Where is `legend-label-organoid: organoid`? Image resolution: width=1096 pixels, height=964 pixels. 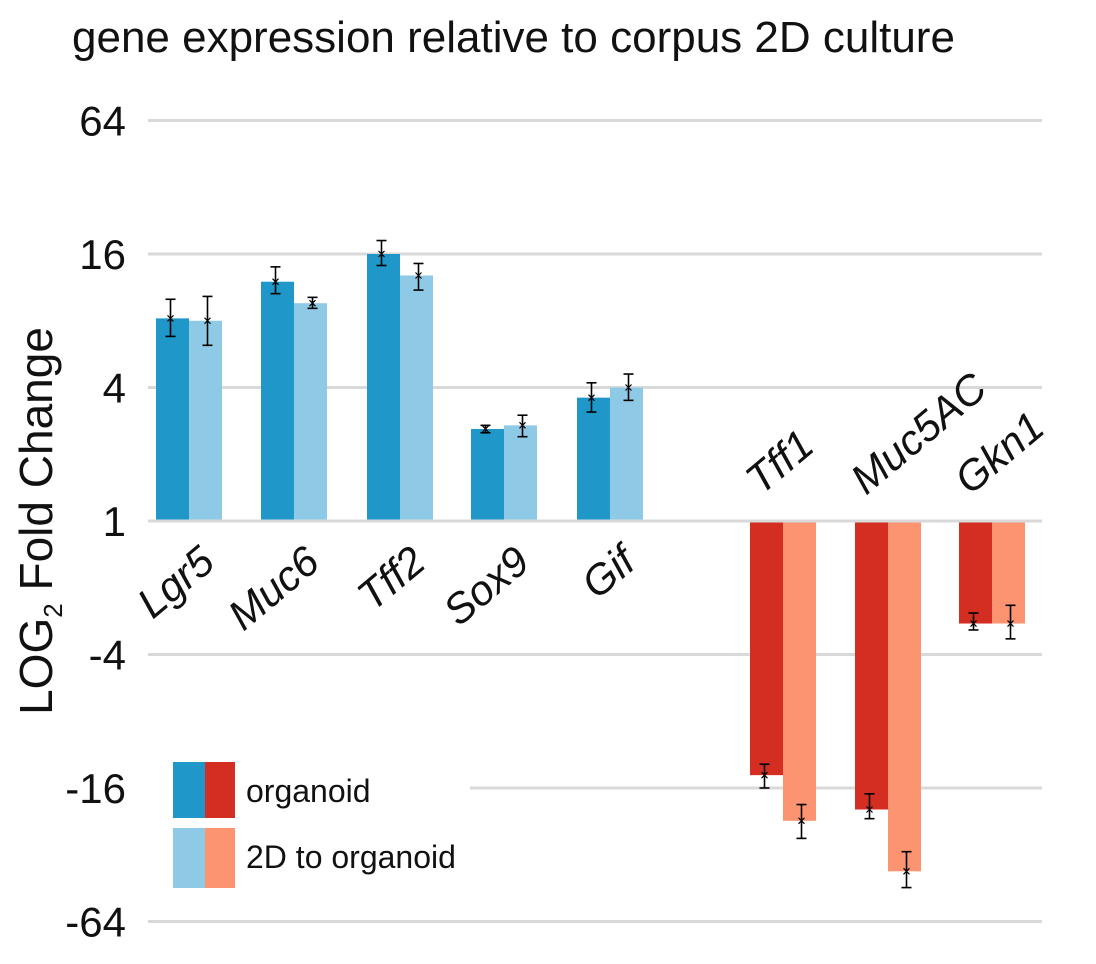 legend-label-organoid: organoid is located at coordinates (308, 791).